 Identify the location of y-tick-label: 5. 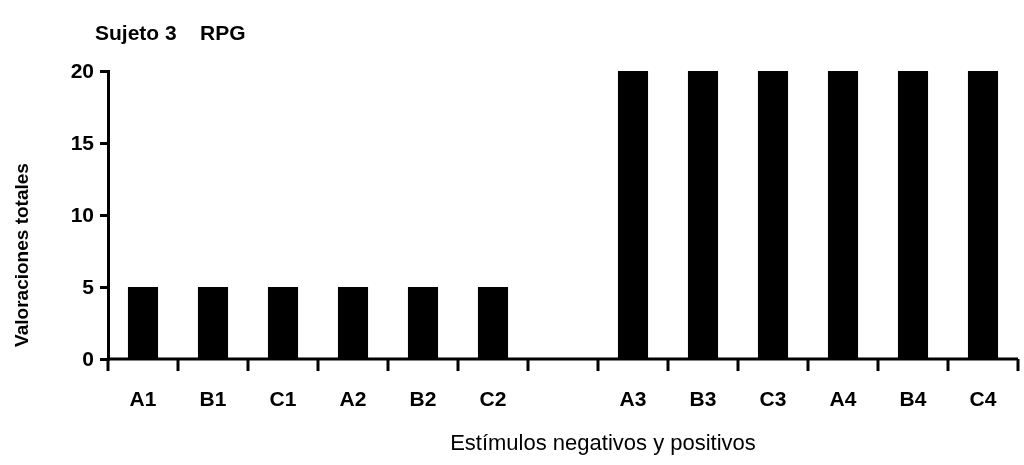
(88, 287).